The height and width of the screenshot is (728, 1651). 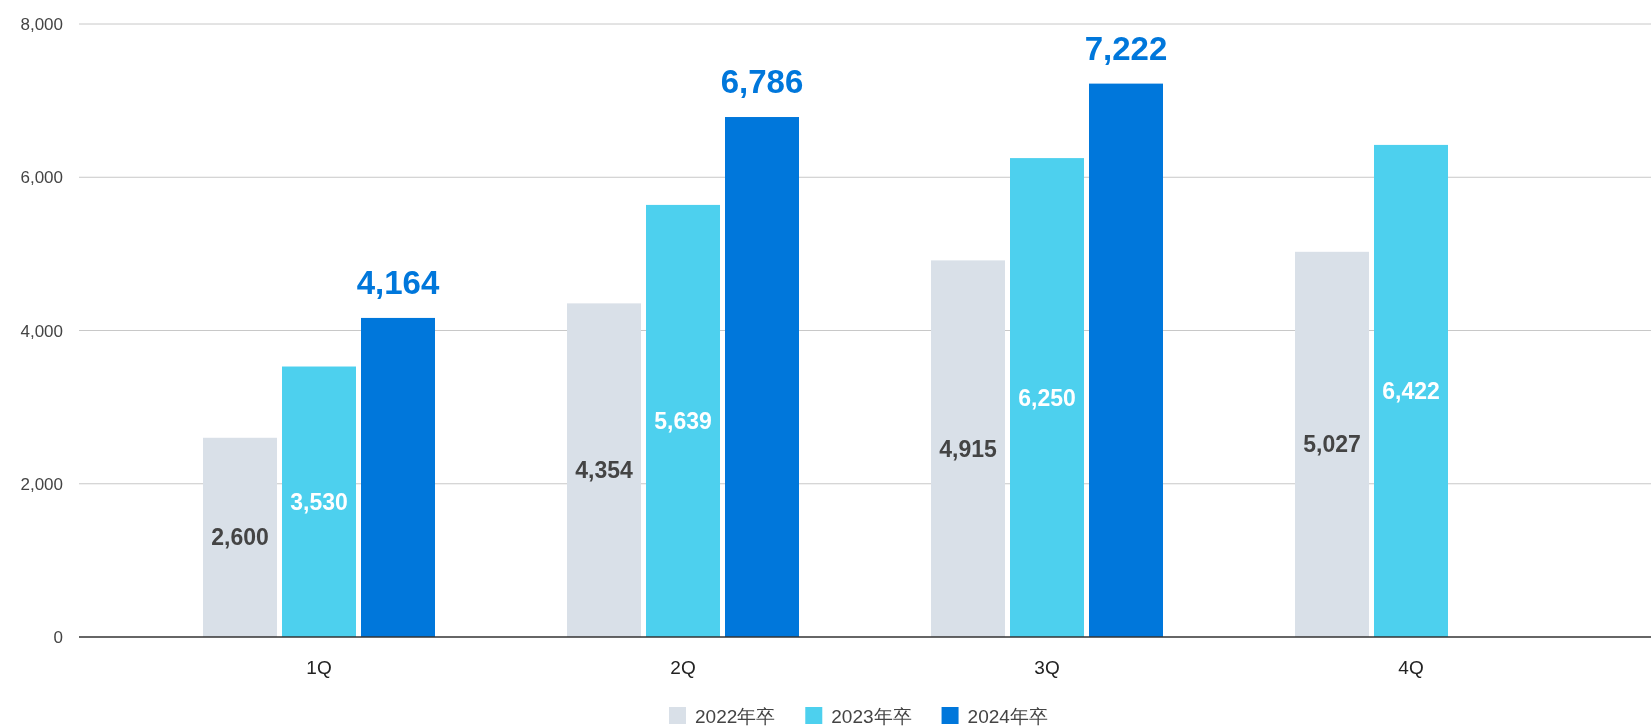 I want to click on data-label: 5,027, so click(x=1332, y=444).